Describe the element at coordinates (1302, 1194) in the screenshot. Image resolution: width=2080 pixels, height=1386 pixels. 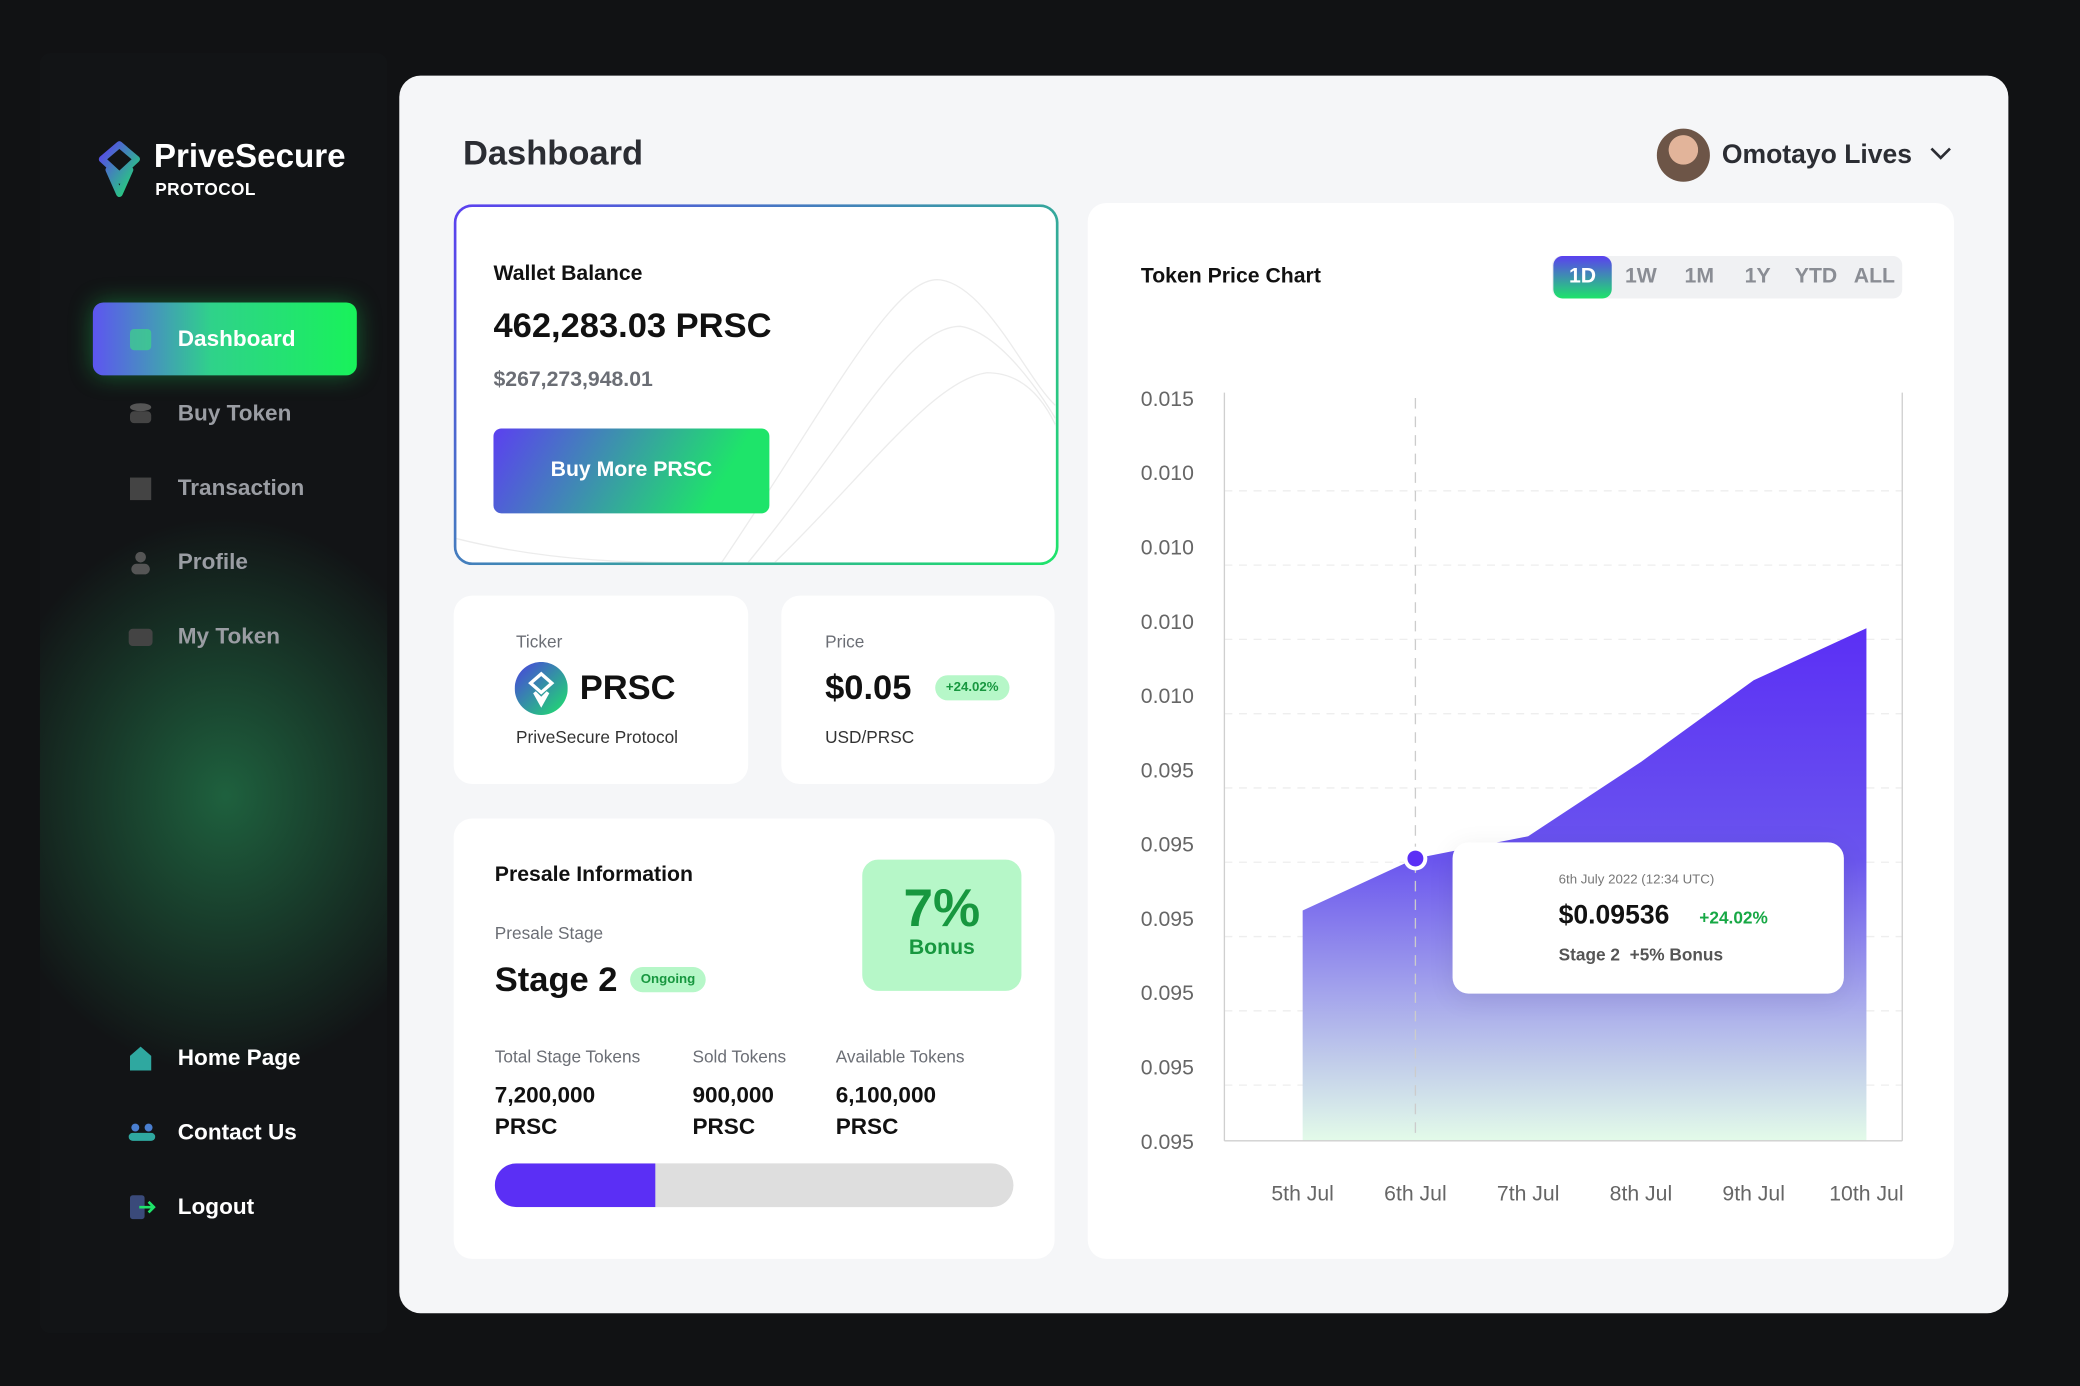
I see `x-tick-label: 5th Jul` at that location.